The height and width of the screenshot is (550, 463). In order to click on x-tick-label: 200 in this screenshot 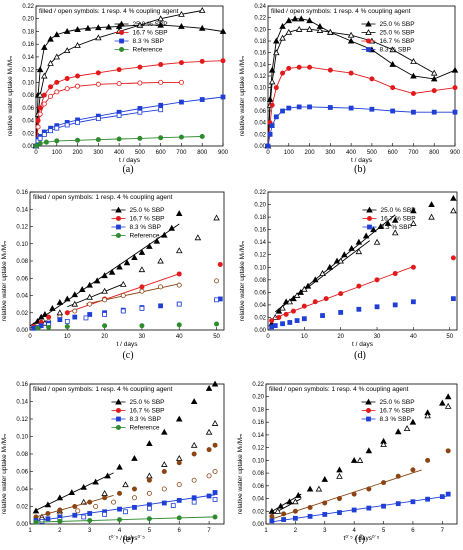, I will do `click(310, 153)`.